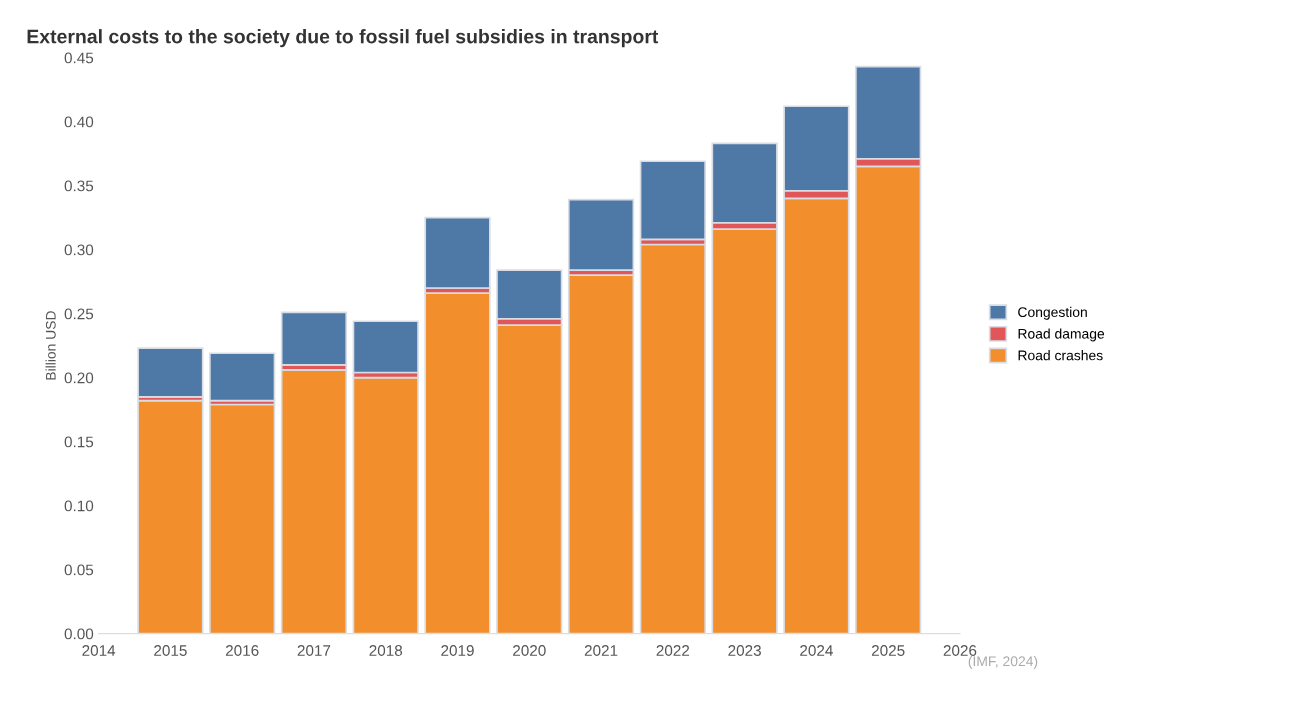 The image size is (1315, 720). Describe the element at coordinates (79, 186) in the screenshot. I see `y-tick-label: 0.35` at that location.